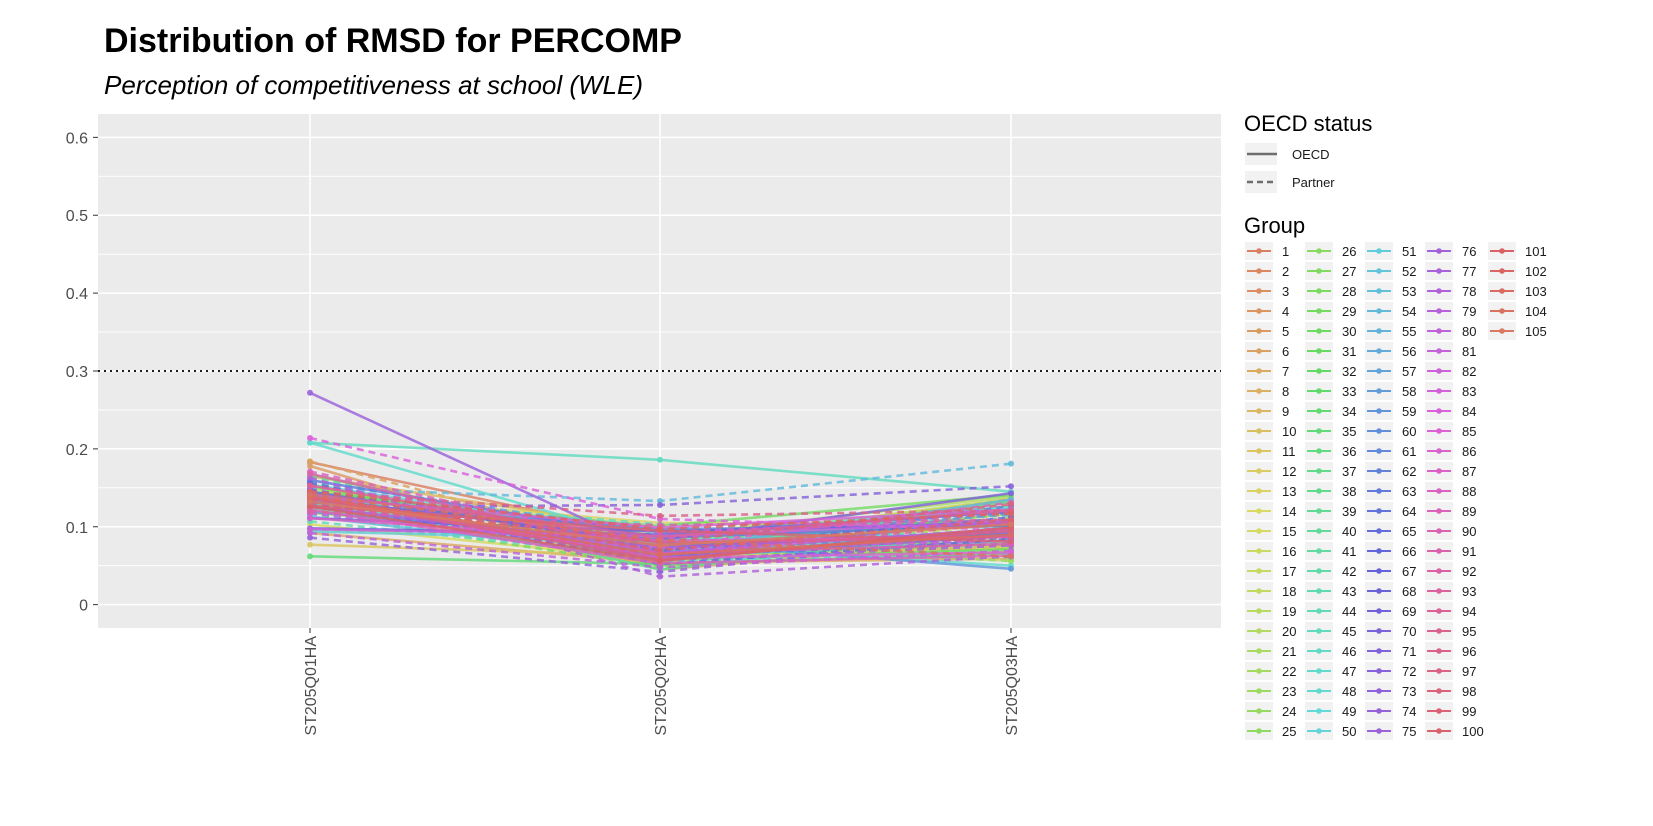 Image resolution: width=1653 pixels, height=826 pixels. I want to click on legend-item-group-56: 56, so click(1390, 351).